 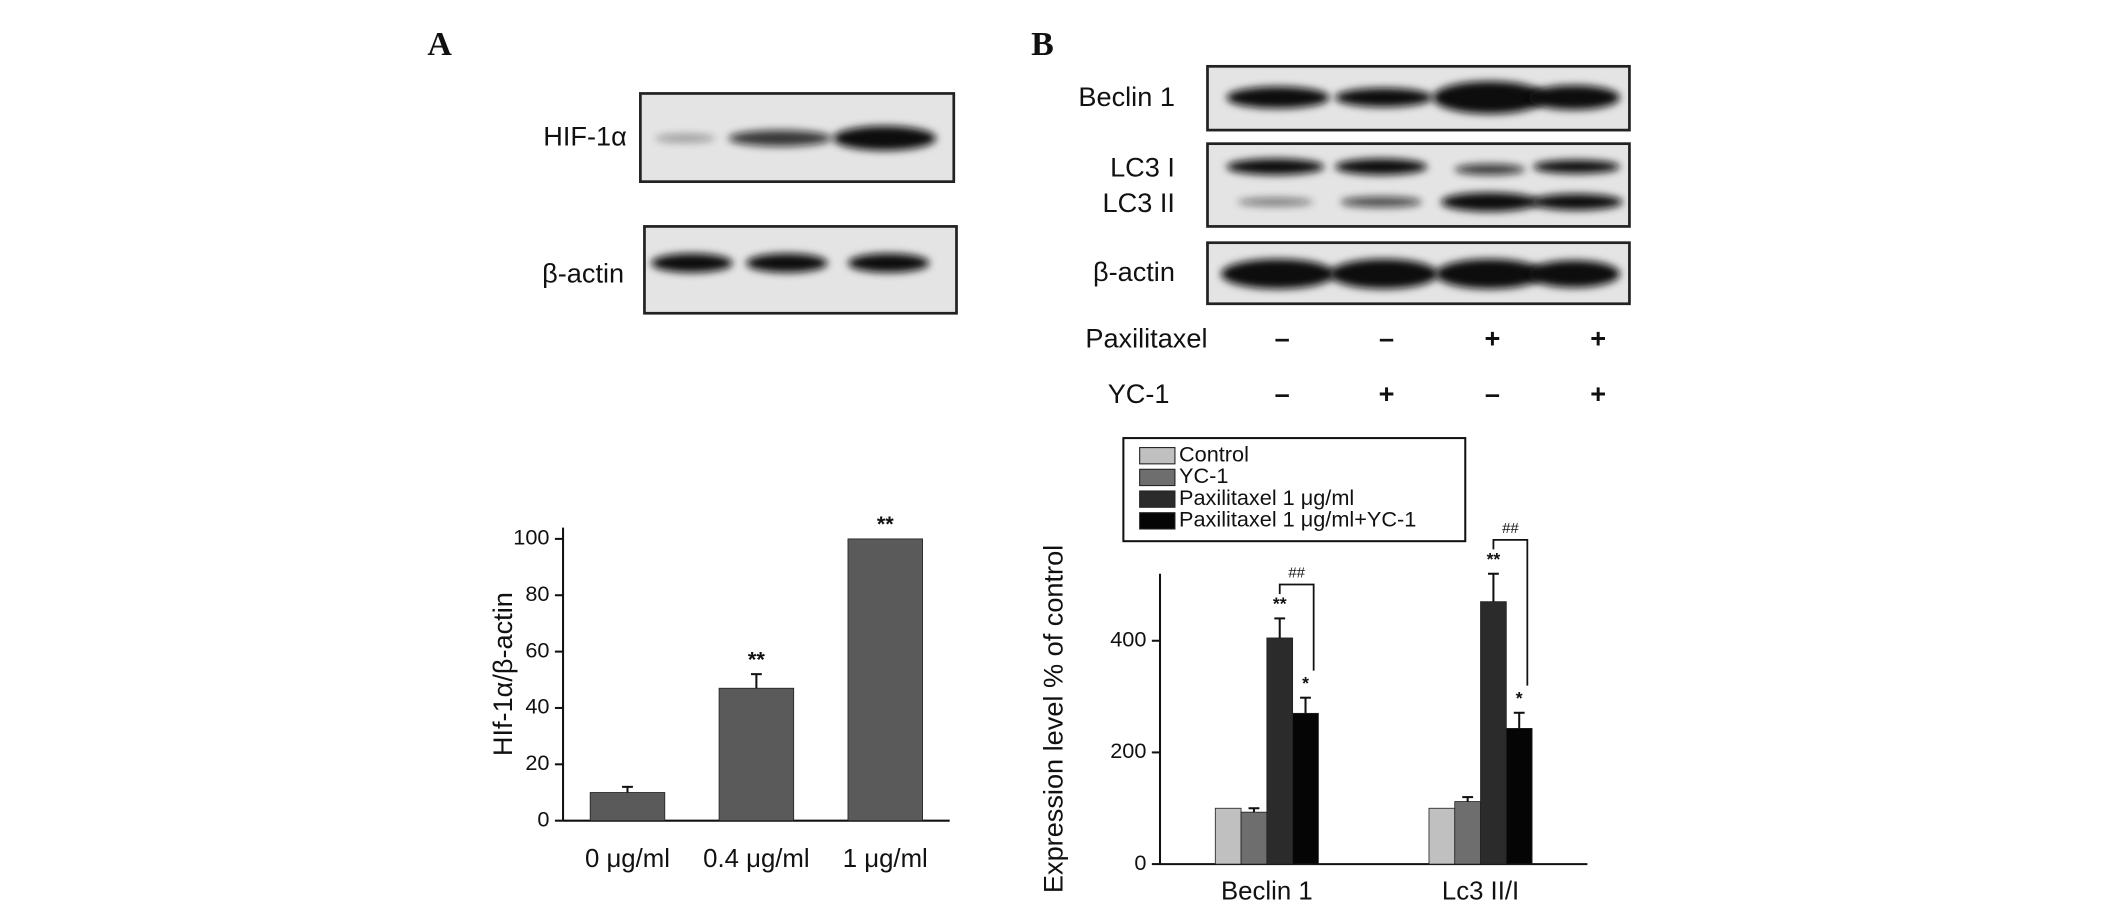 I want to click on panel-label: B, so click(x=1042, y=44).